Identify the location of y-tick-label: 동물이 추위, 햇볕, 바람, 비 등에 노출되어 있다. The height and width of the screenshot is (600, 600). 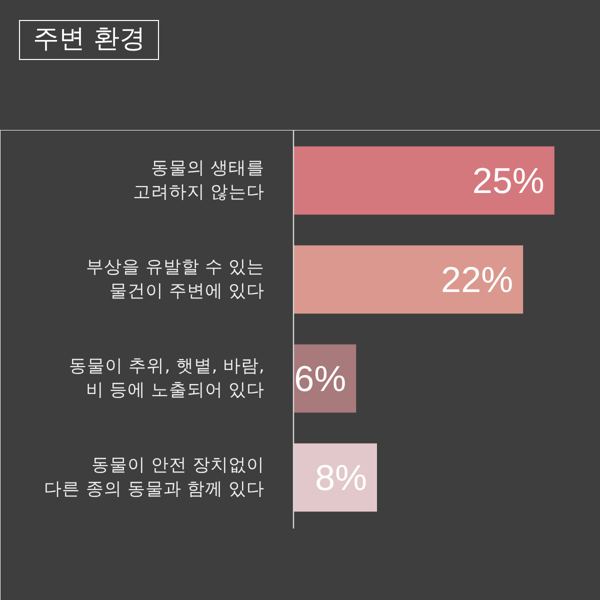
(167, 378).